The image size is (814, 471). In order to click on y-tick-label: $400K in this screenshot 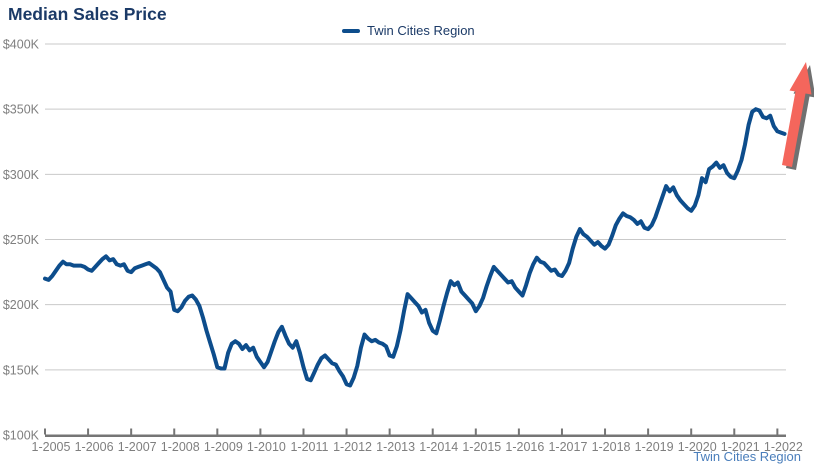, I will do `click(21, 45)`.